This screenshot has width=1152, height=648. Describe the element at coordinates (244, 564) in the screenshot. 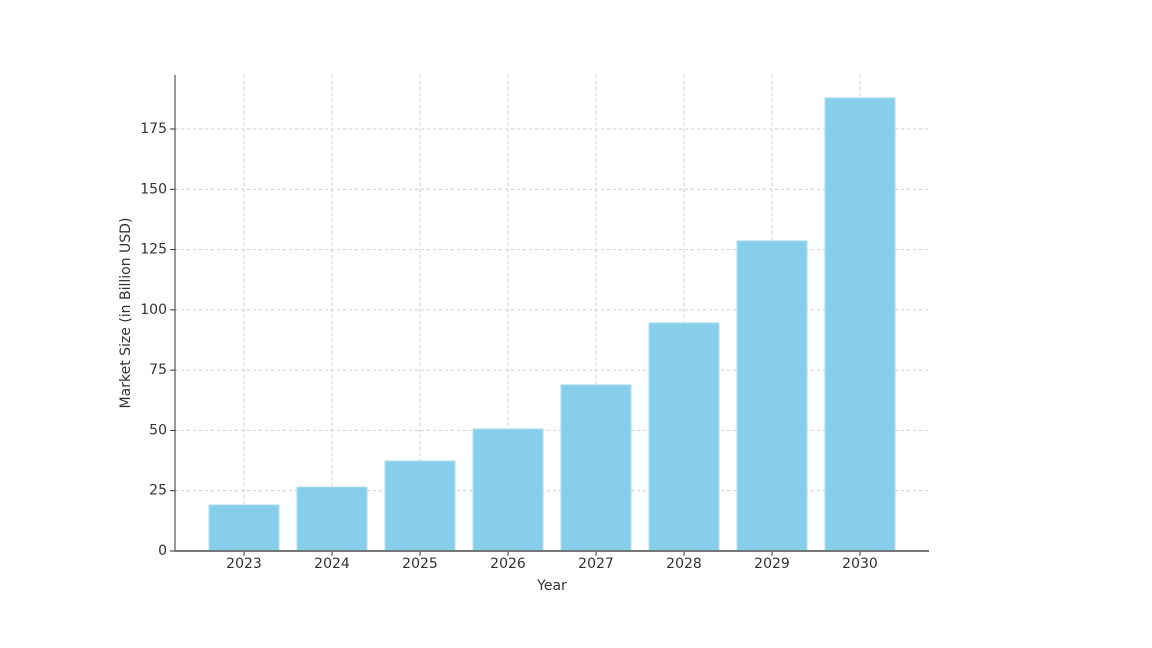

I see `x-tick-label: 2023` at that location.